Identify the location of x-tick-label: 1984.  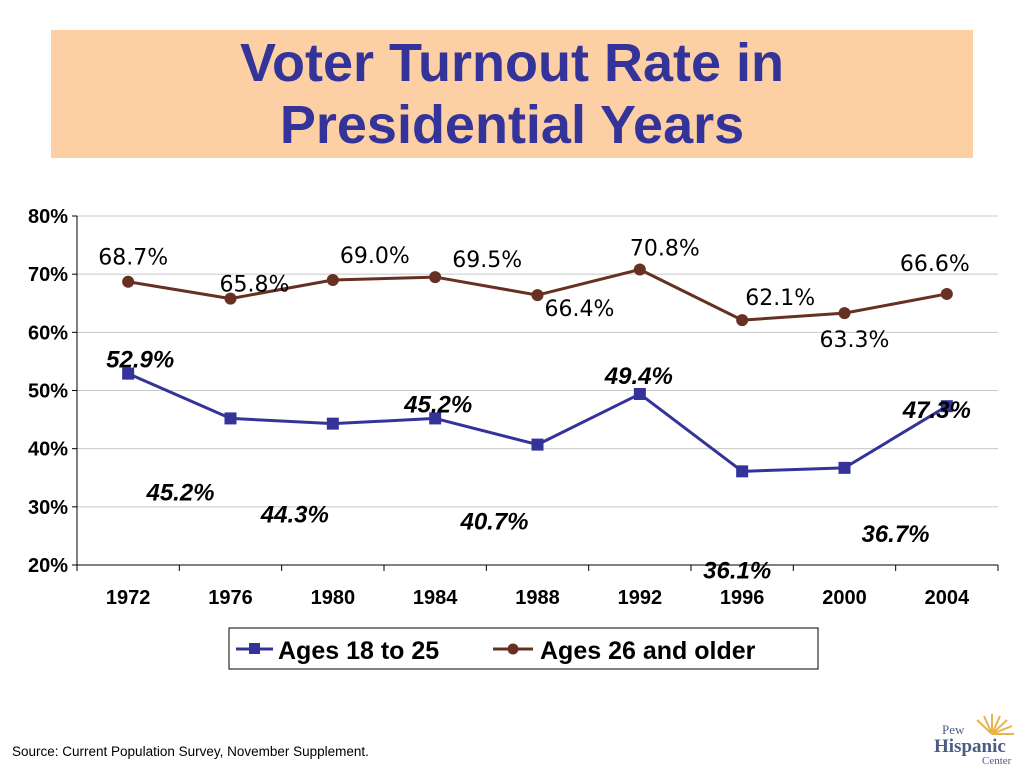
(435, 598).